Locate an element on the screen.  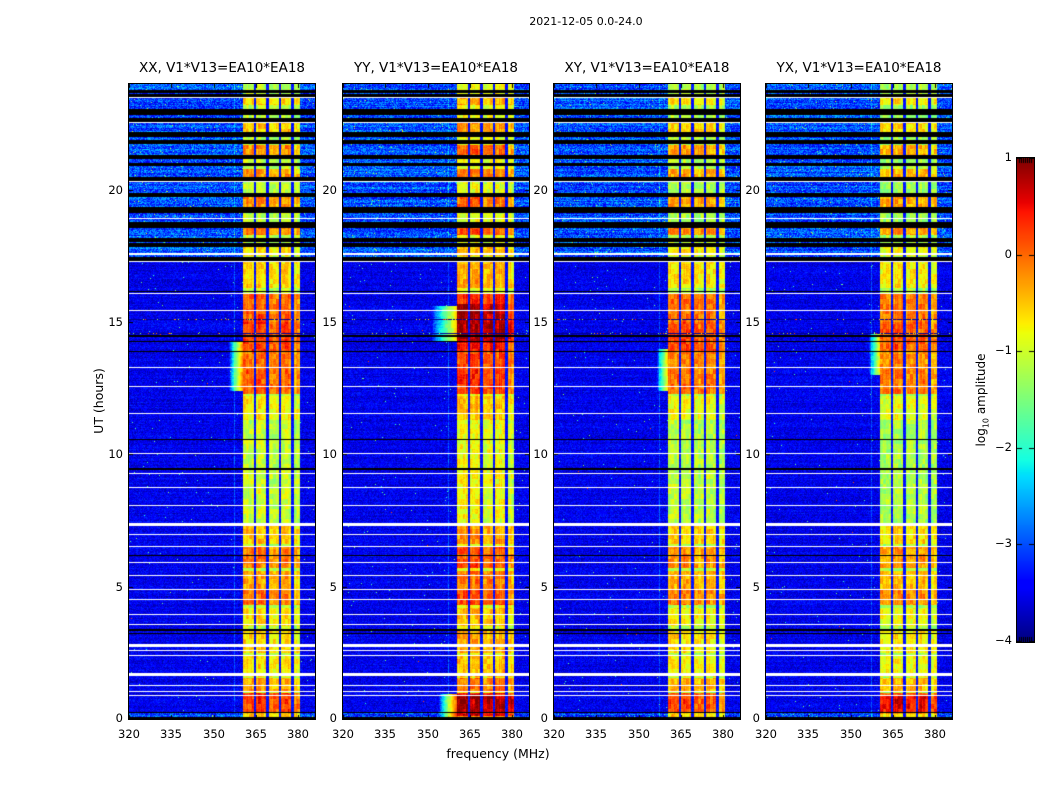
y-tick-label-xy-0: 0 is located at coordinates (544, 718).